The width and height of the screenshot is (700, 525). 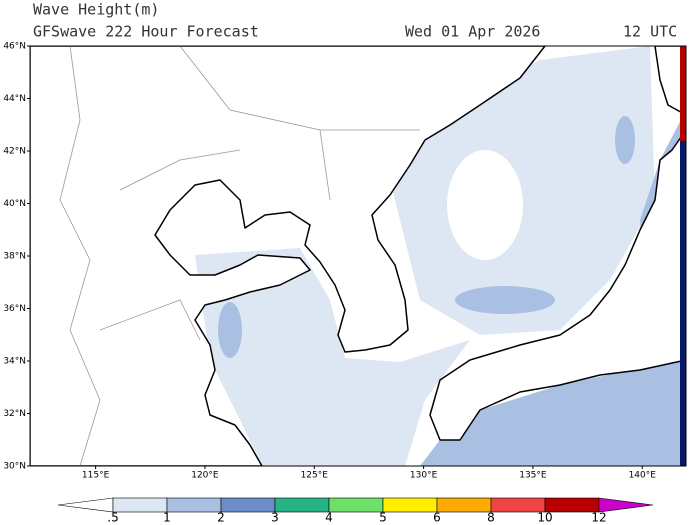 What do you see at coordinates (167, 518) in the screenshot?
I see `colorbar-label: 1` at bounding box center [167, 518].